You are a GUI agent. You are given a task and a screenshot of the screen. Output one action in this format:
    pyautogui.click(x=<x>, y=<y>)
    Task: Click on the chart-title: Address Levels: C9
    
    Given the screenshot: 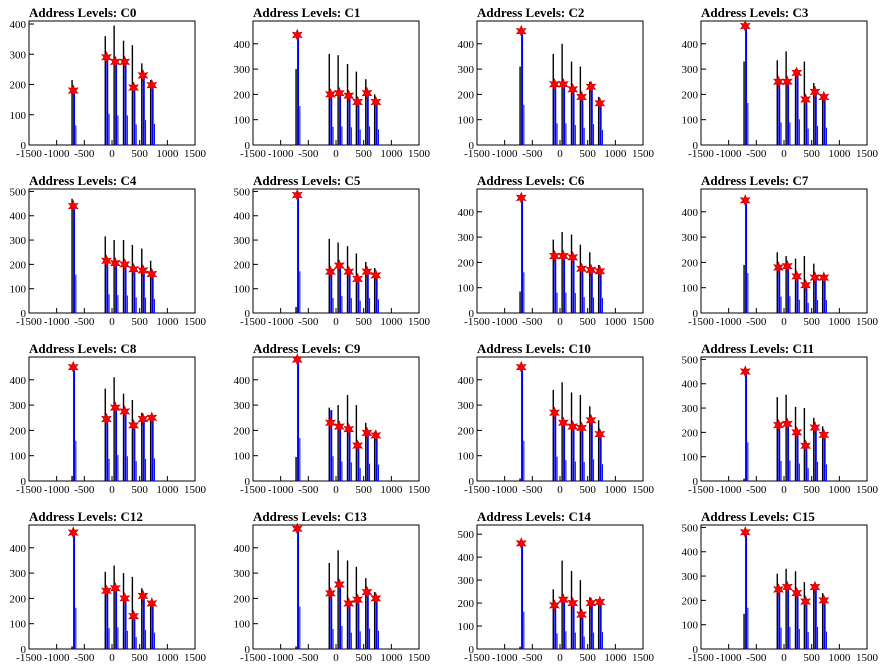 What is the action you would take?
    pyautogui.click(x=307, y=348)
    